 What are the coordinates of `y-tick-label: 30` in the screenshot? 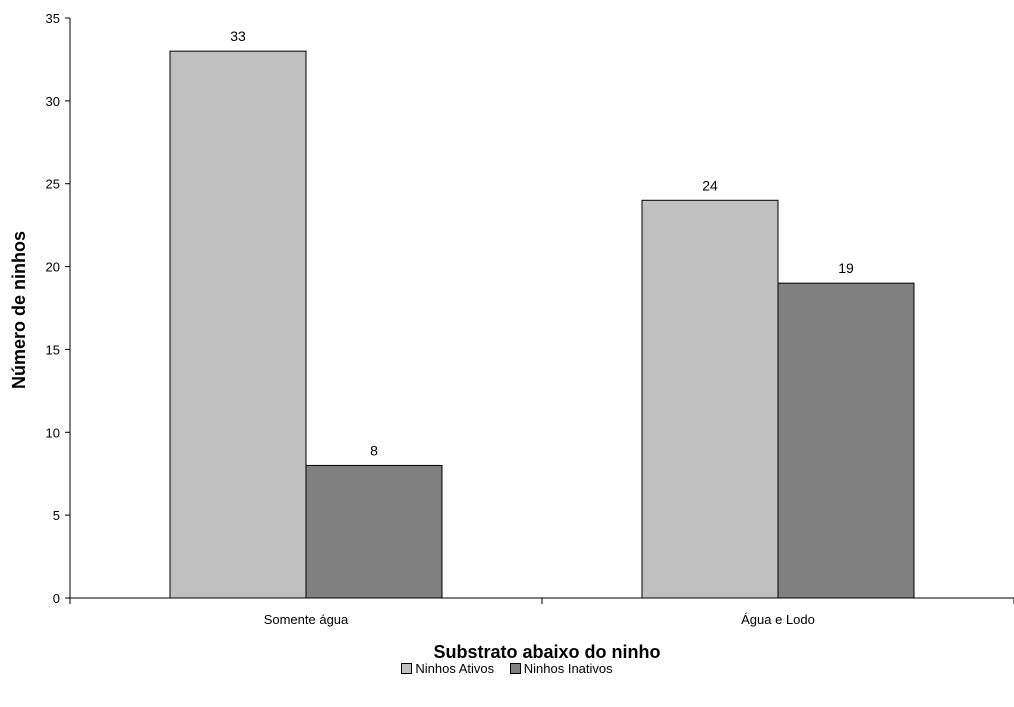 It's located at (53, 101).